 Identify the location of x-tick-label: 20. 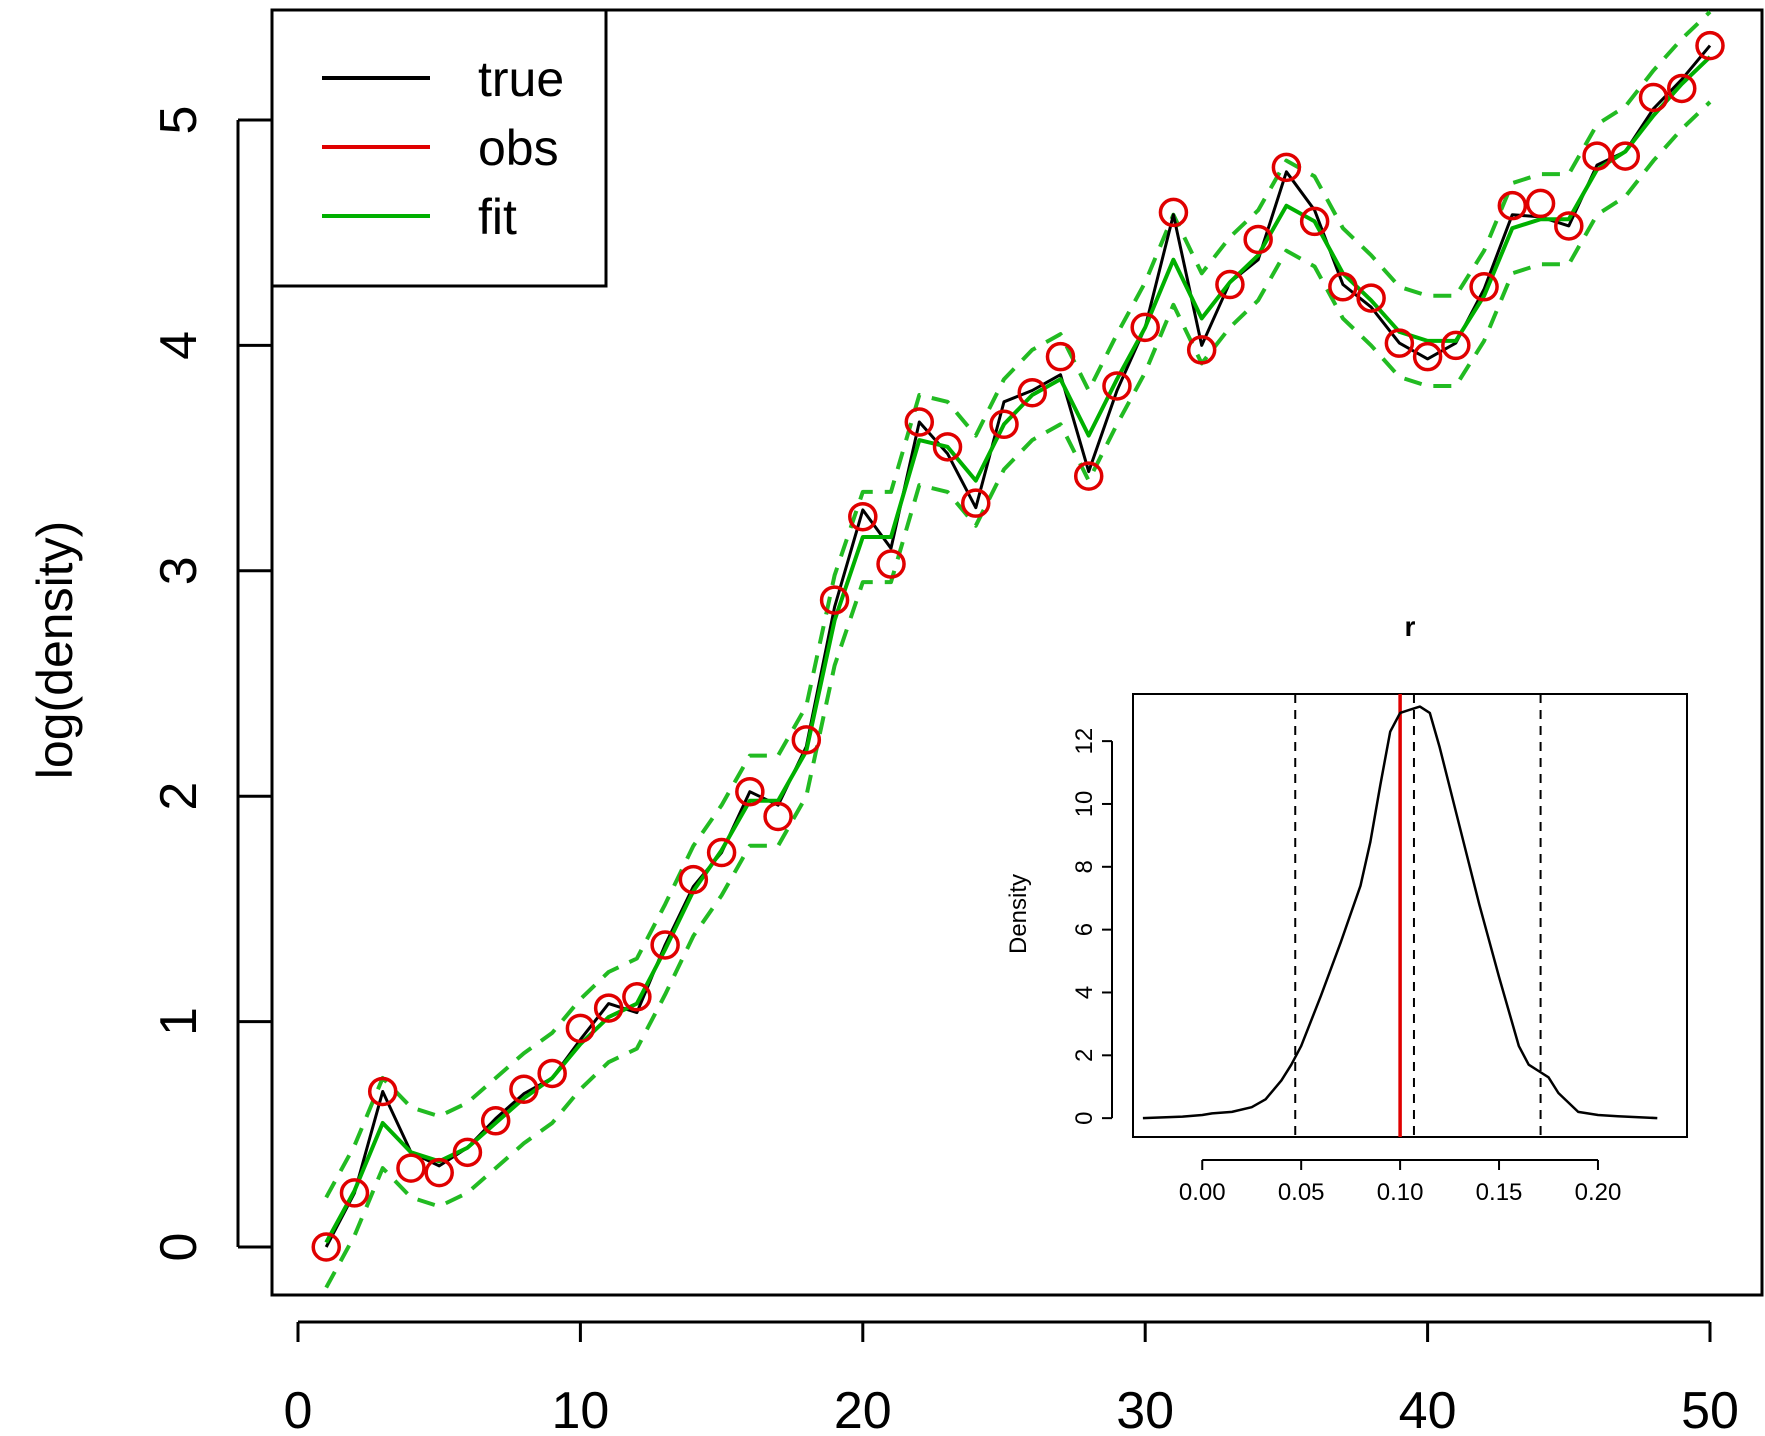
(863, 1409).